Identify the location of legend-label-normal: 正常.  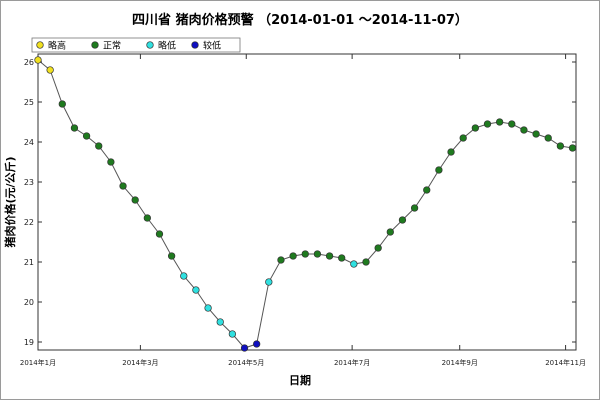
(112, 46).